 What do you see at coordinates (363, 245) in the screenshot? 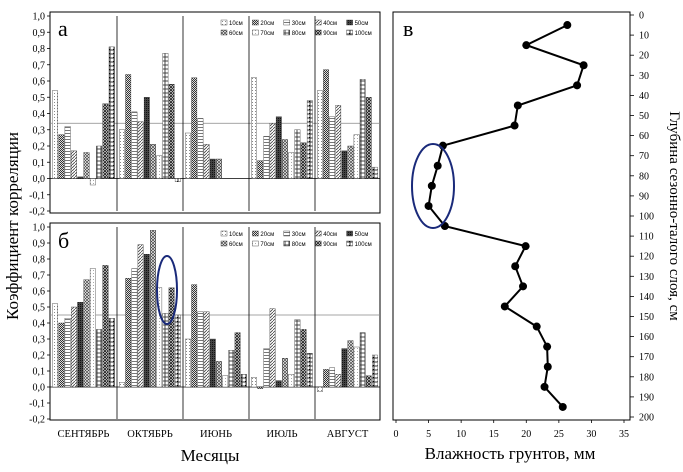
I see `panel-b-legend-label: 100см` at bounding box center [363, 245].